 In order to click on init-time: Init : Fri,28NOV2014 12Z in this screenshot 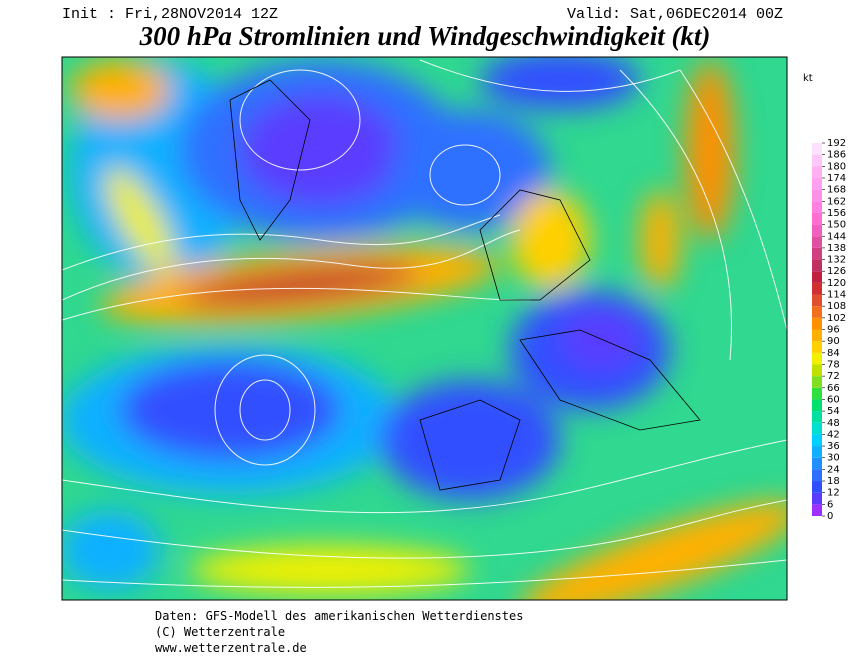, I will do `click(170, 14)`.